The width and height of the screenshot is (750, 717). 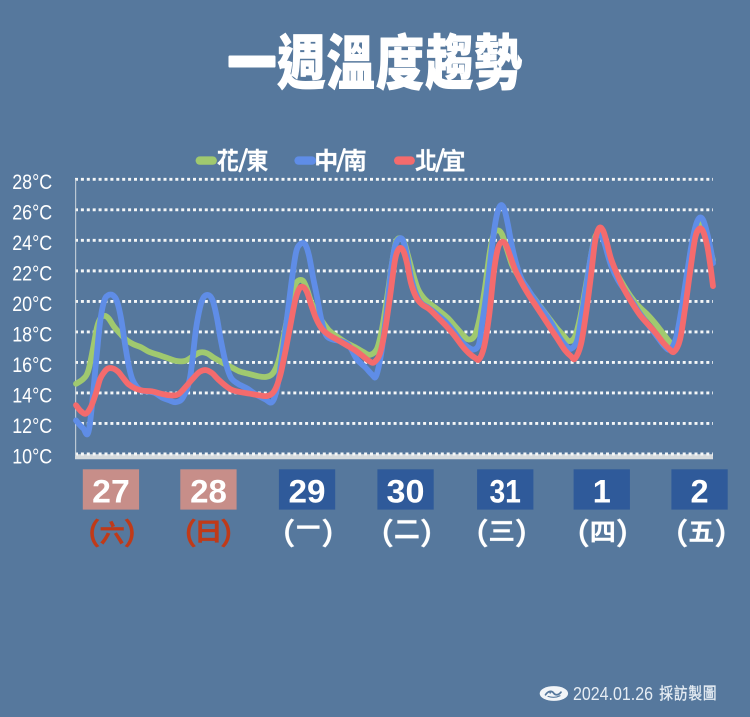 What do you see at coordinates (32, 457) in the screenshot?
I see `svg-text: 10°C` at bounding box center [32, 457].